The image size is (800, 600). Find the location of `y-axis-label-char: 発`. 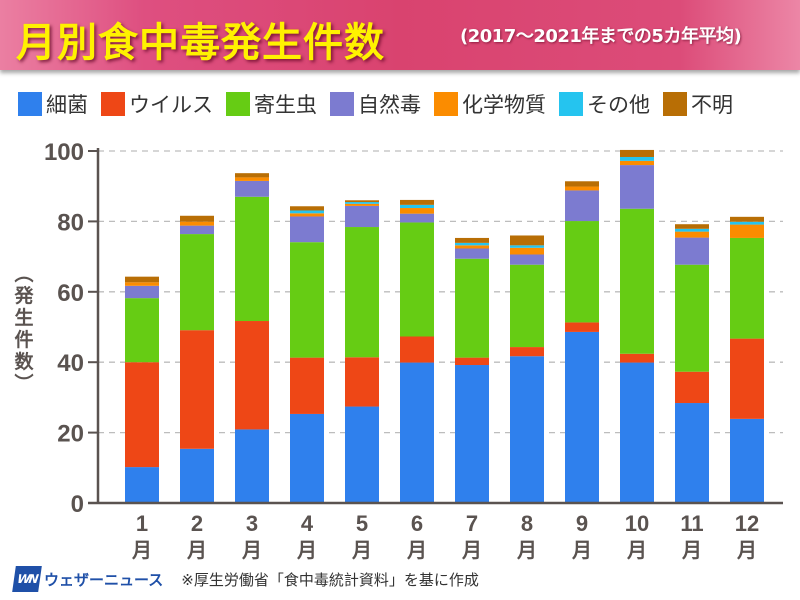

y-axis-label-char: 発 is located at coordinates (23, 295).